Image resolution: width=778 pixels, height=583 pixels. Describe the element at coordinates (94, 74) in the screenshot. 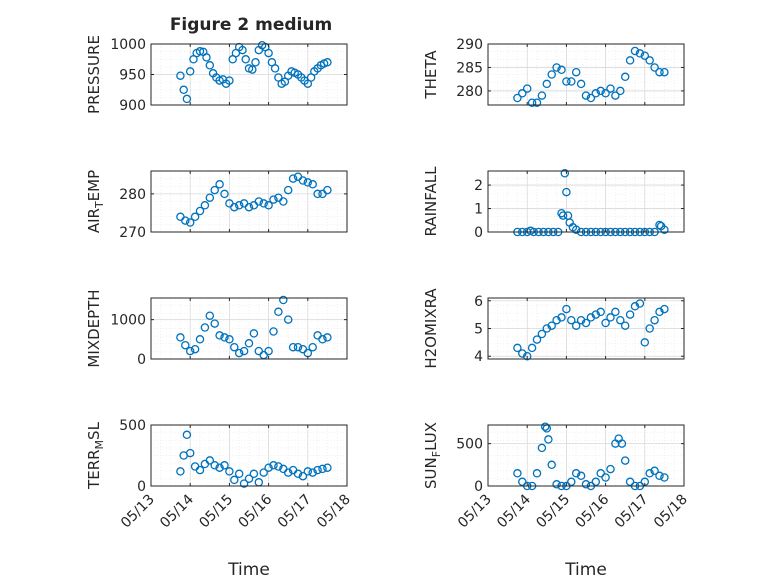

I see `y-axis-label: PRESSURE` at that location.